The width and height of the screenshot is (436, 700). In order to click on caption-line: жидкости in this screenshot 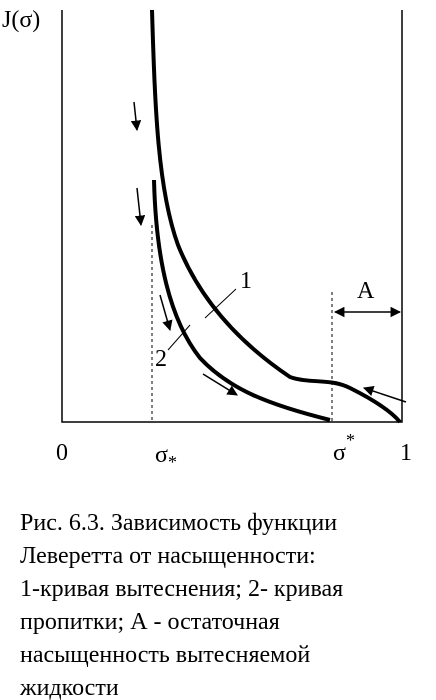, I will do `click(69, 687)`.